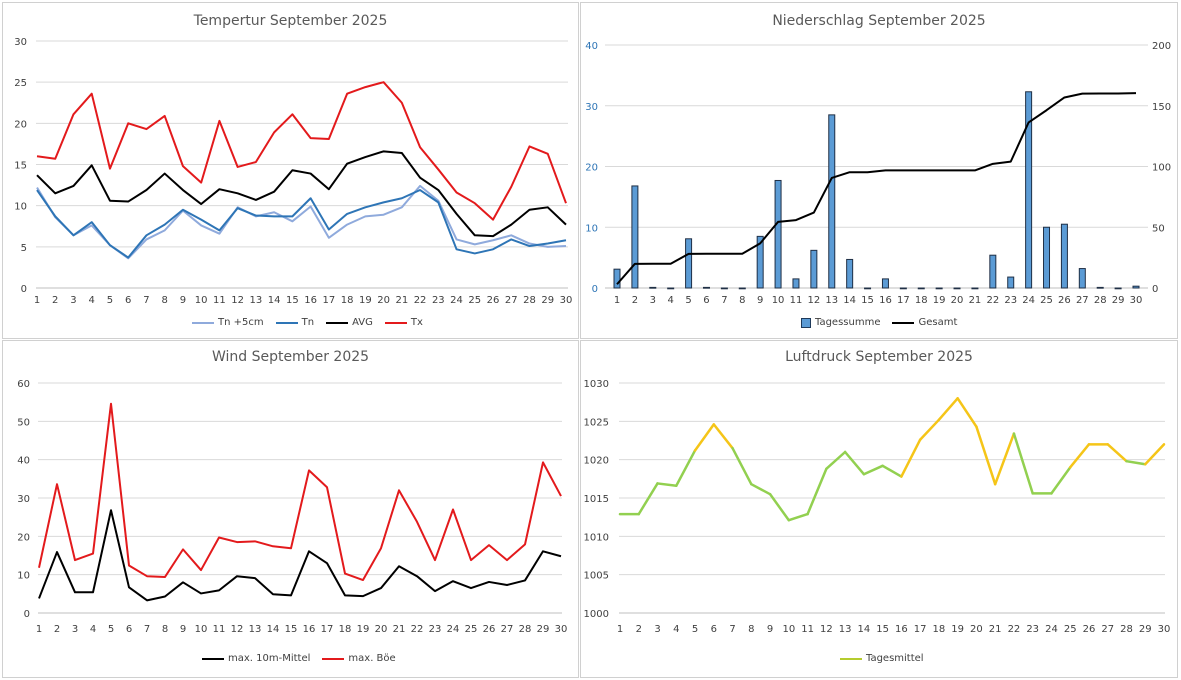 The width and height of the screenshot is (1181, 680). I want to click on wind-legend: max. 10m-Mittel max. Böe, so click(299, 658).